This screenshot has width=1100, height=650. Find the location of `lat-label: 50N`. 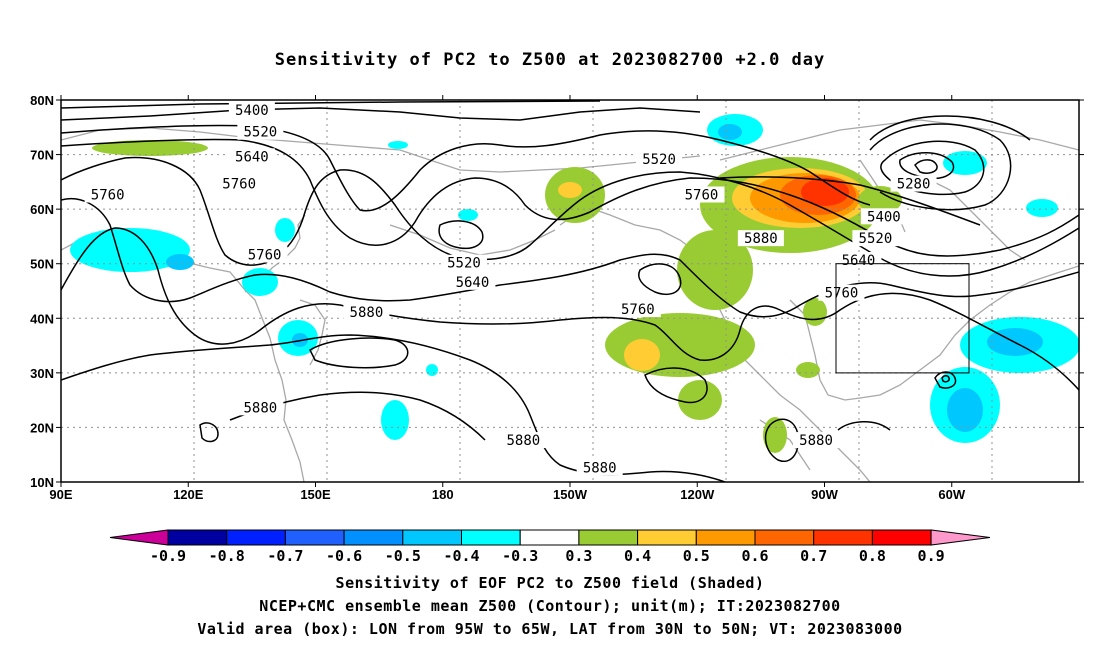

lat-label: 50N is located at coordinates (42, 264).